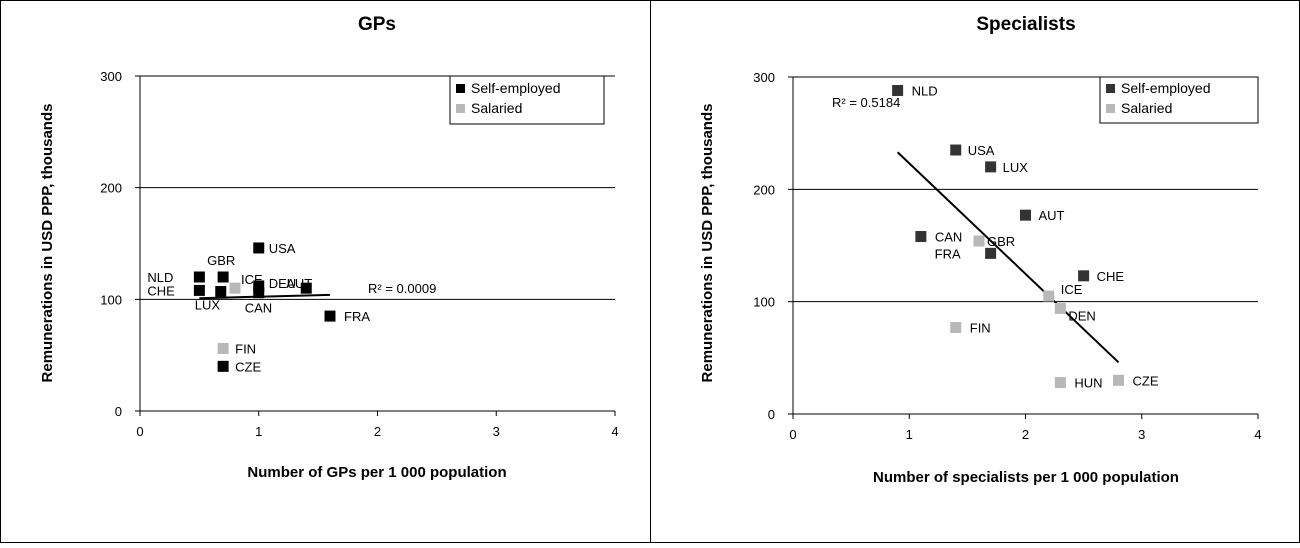 This screenshot has width=1300, height=548. Describe the element at coordinates (111, 188) in the screenshot. I see `gps-y-tick-label: 200` at that location.